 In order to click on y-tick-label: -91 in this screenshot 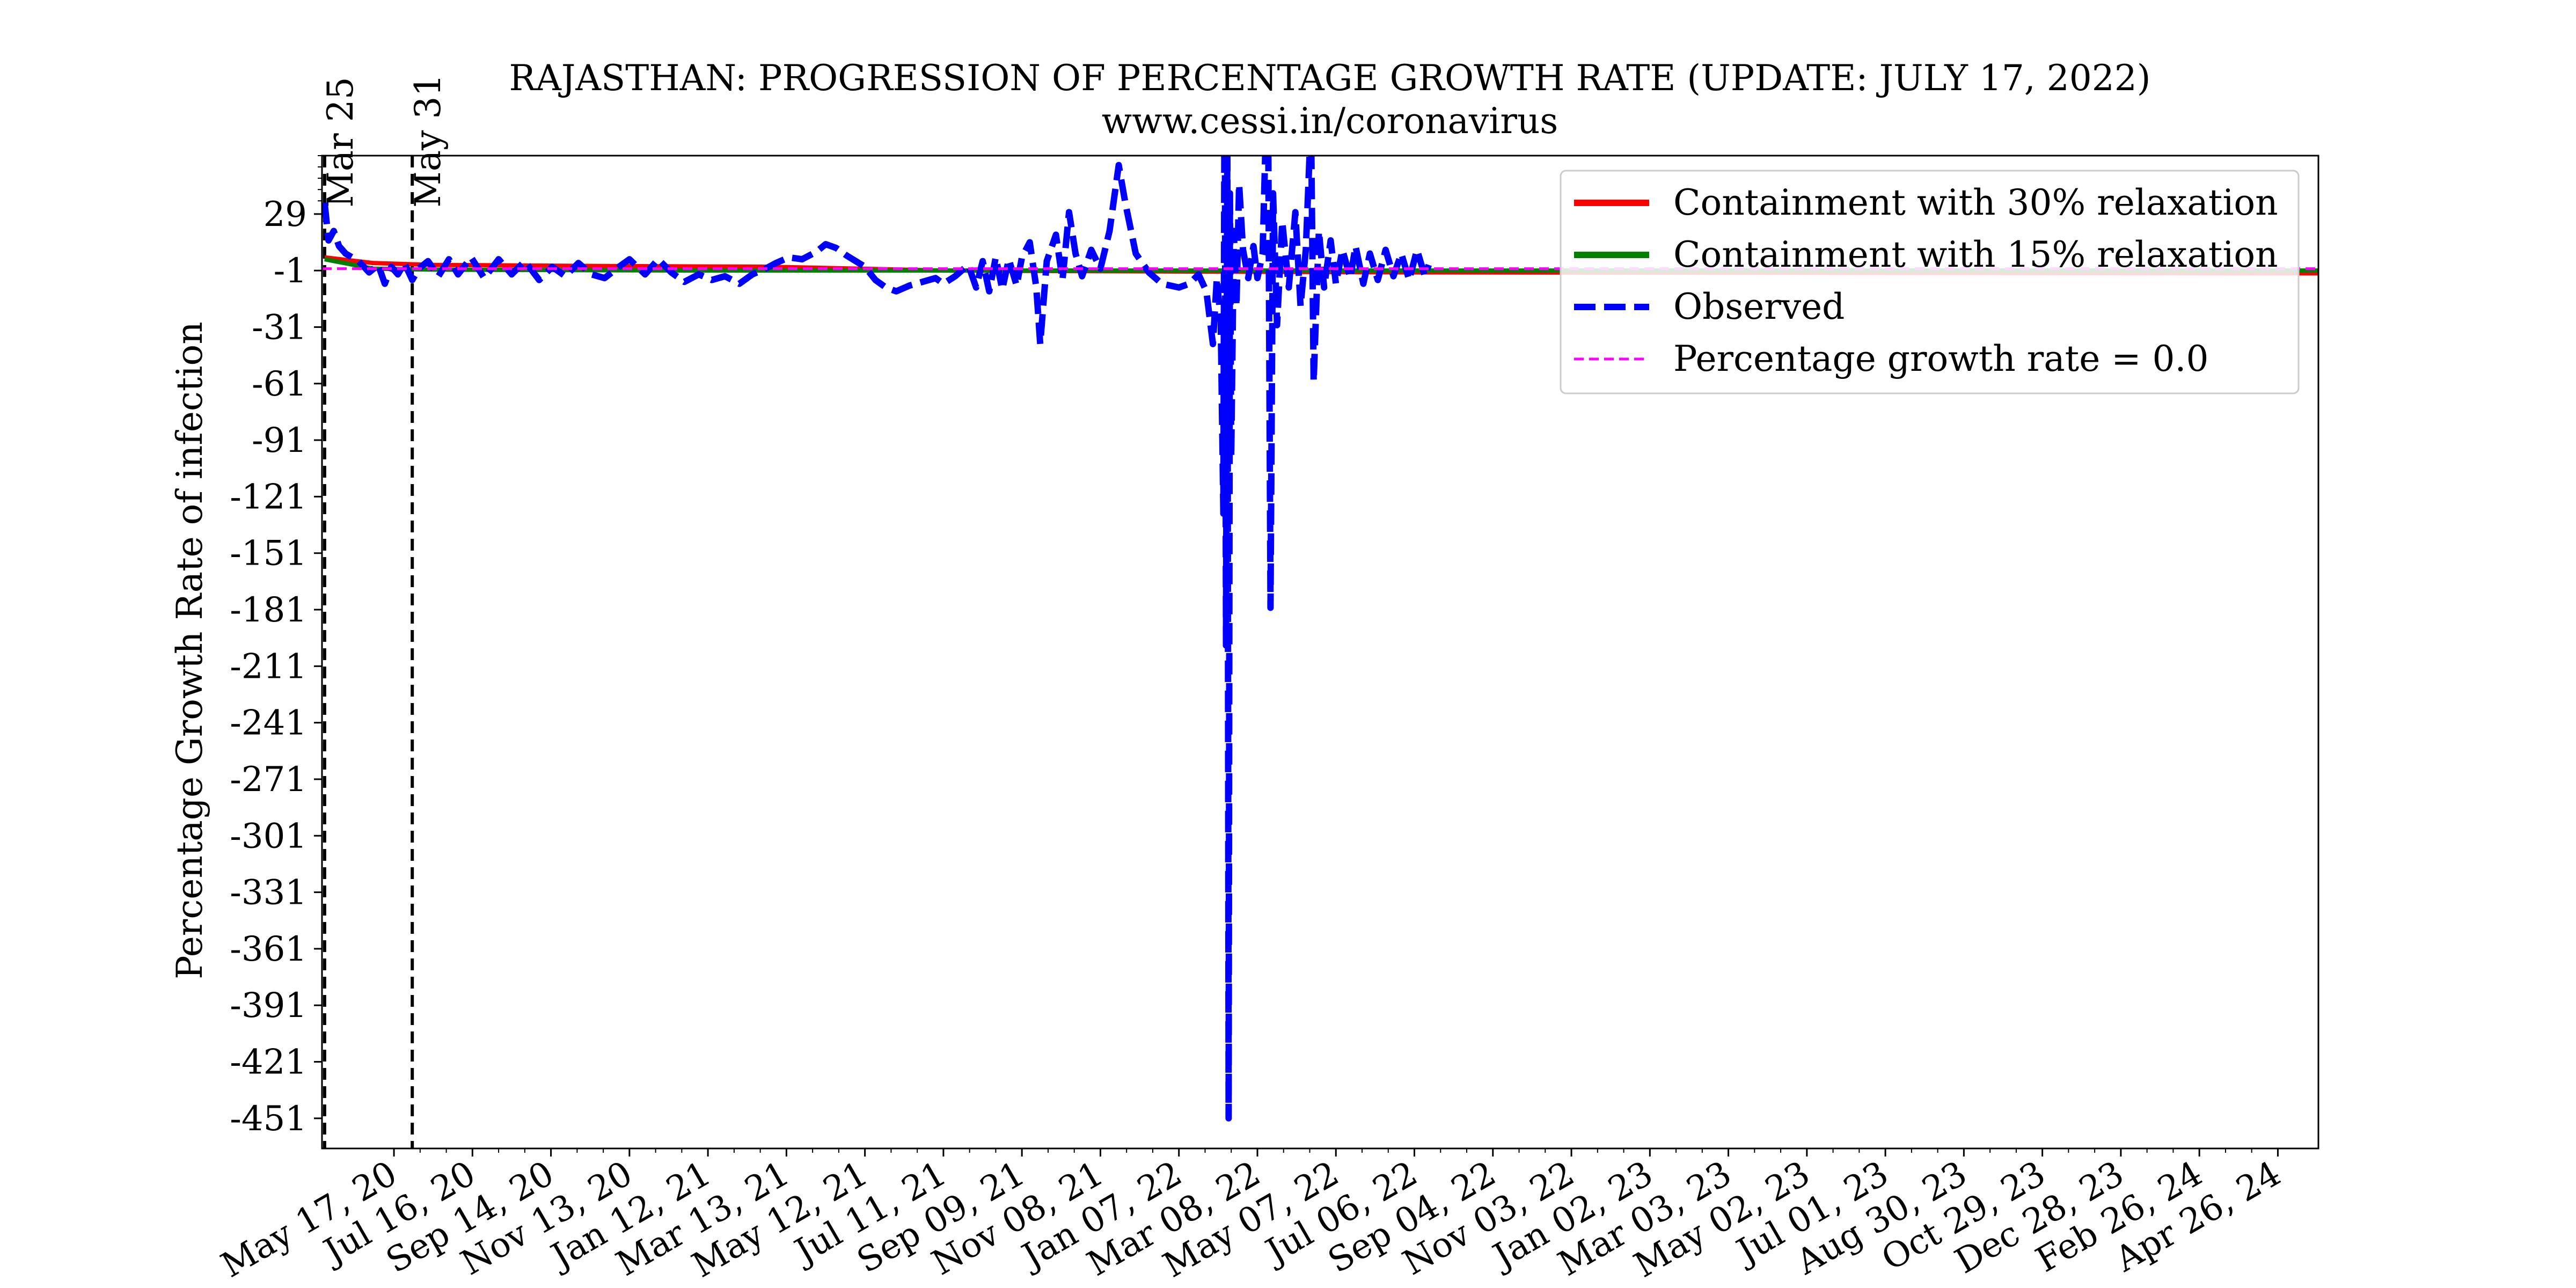, I will do `click(279, 440)`.